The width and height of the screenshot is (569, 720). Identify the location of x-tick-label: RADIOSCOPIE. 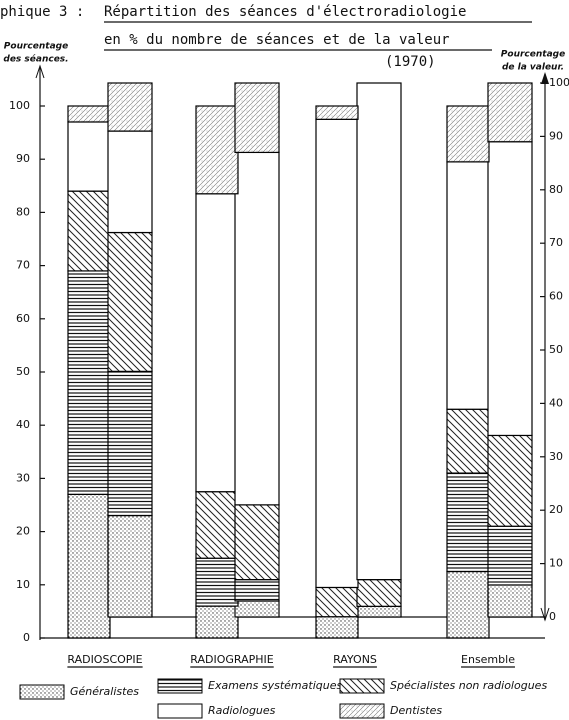
(104, 659).